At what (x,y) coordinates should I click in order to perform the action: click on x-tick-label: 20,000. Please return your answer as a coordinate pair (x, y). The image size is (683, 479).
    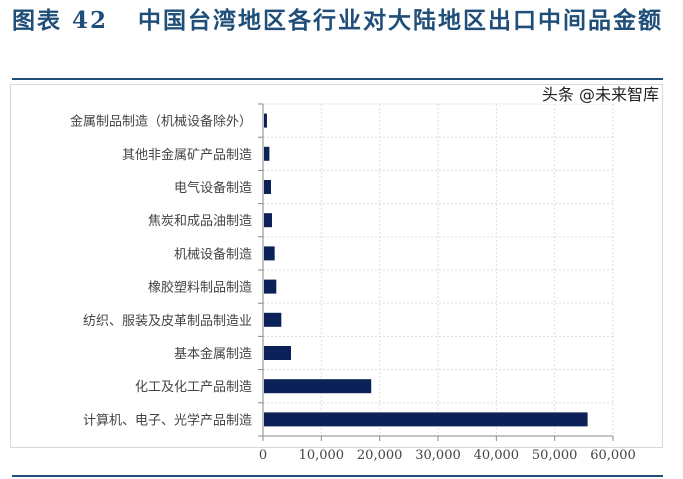
    Looking at the image, I should click on (380, 455).